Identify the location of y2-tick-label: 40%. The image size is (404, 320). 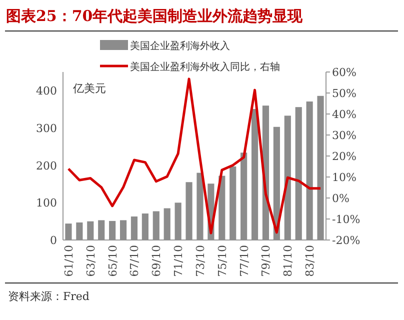
(344, 114).